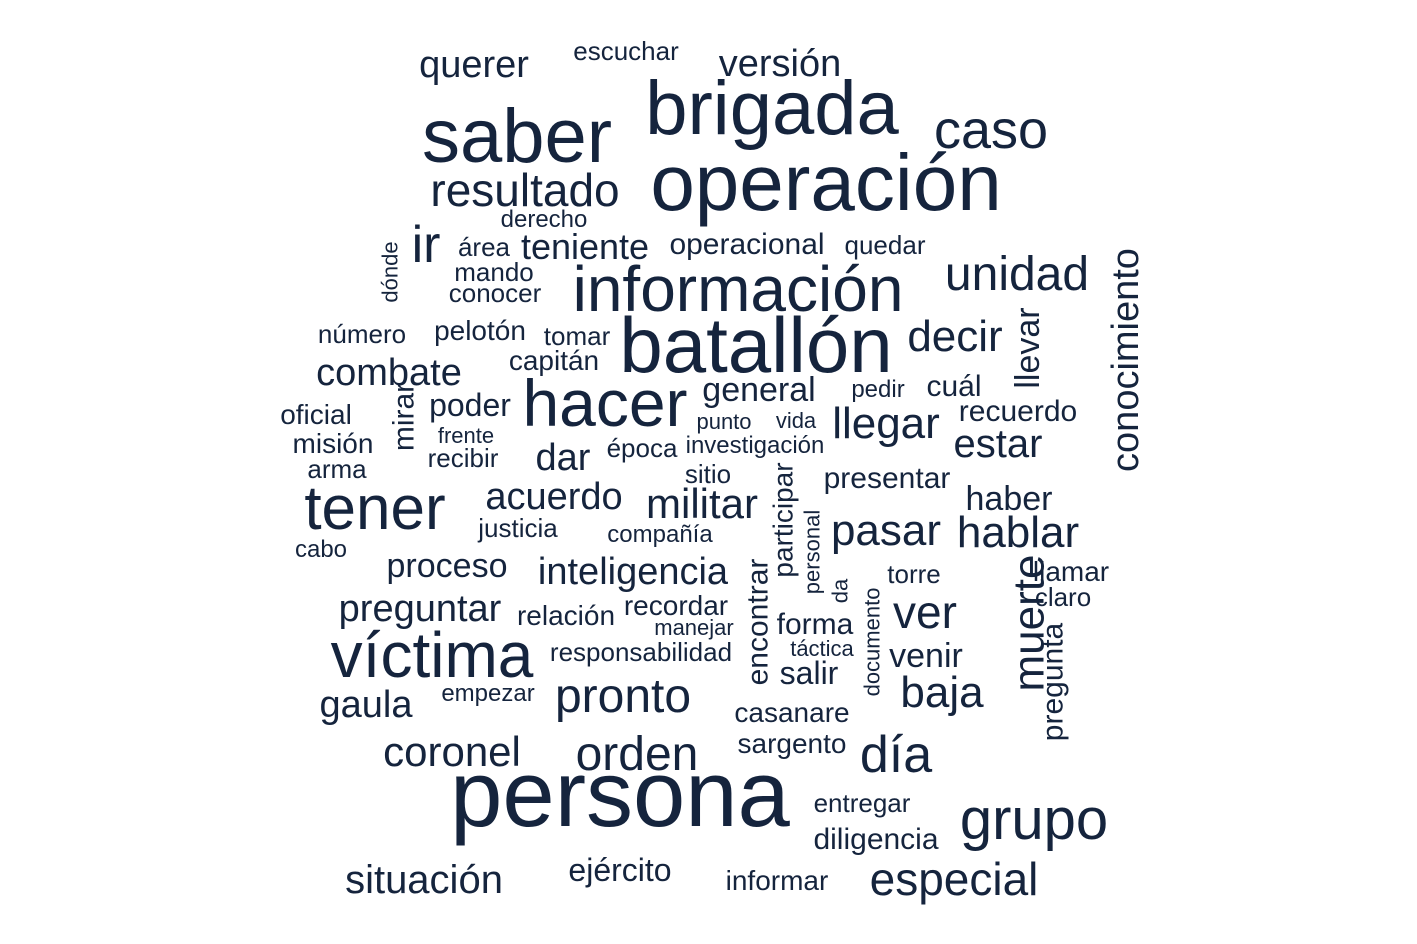 This screenshot has width=1417, height=944. Describe the element at coordinates (1009, 499) in the screenshot. I see `word-haber: haber` at that location.